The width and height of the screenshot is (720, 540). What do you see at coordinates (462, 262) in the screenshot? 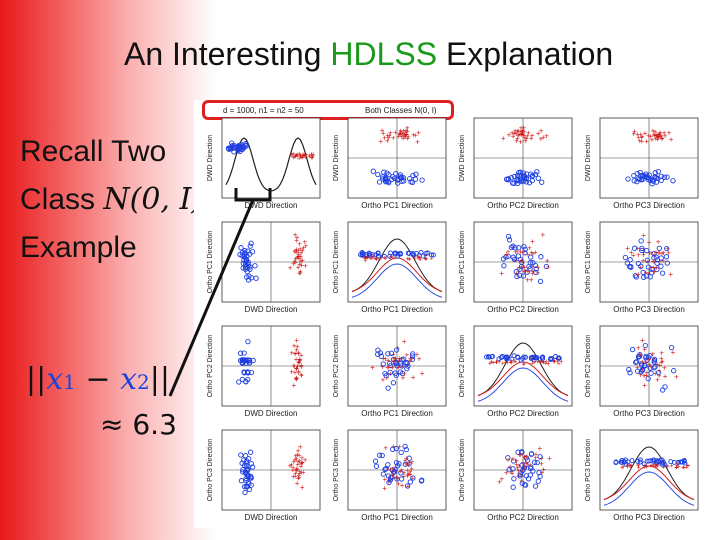
I see `panel-y-label: Ortho PC1 Direction` at bounding box center [462, 262].